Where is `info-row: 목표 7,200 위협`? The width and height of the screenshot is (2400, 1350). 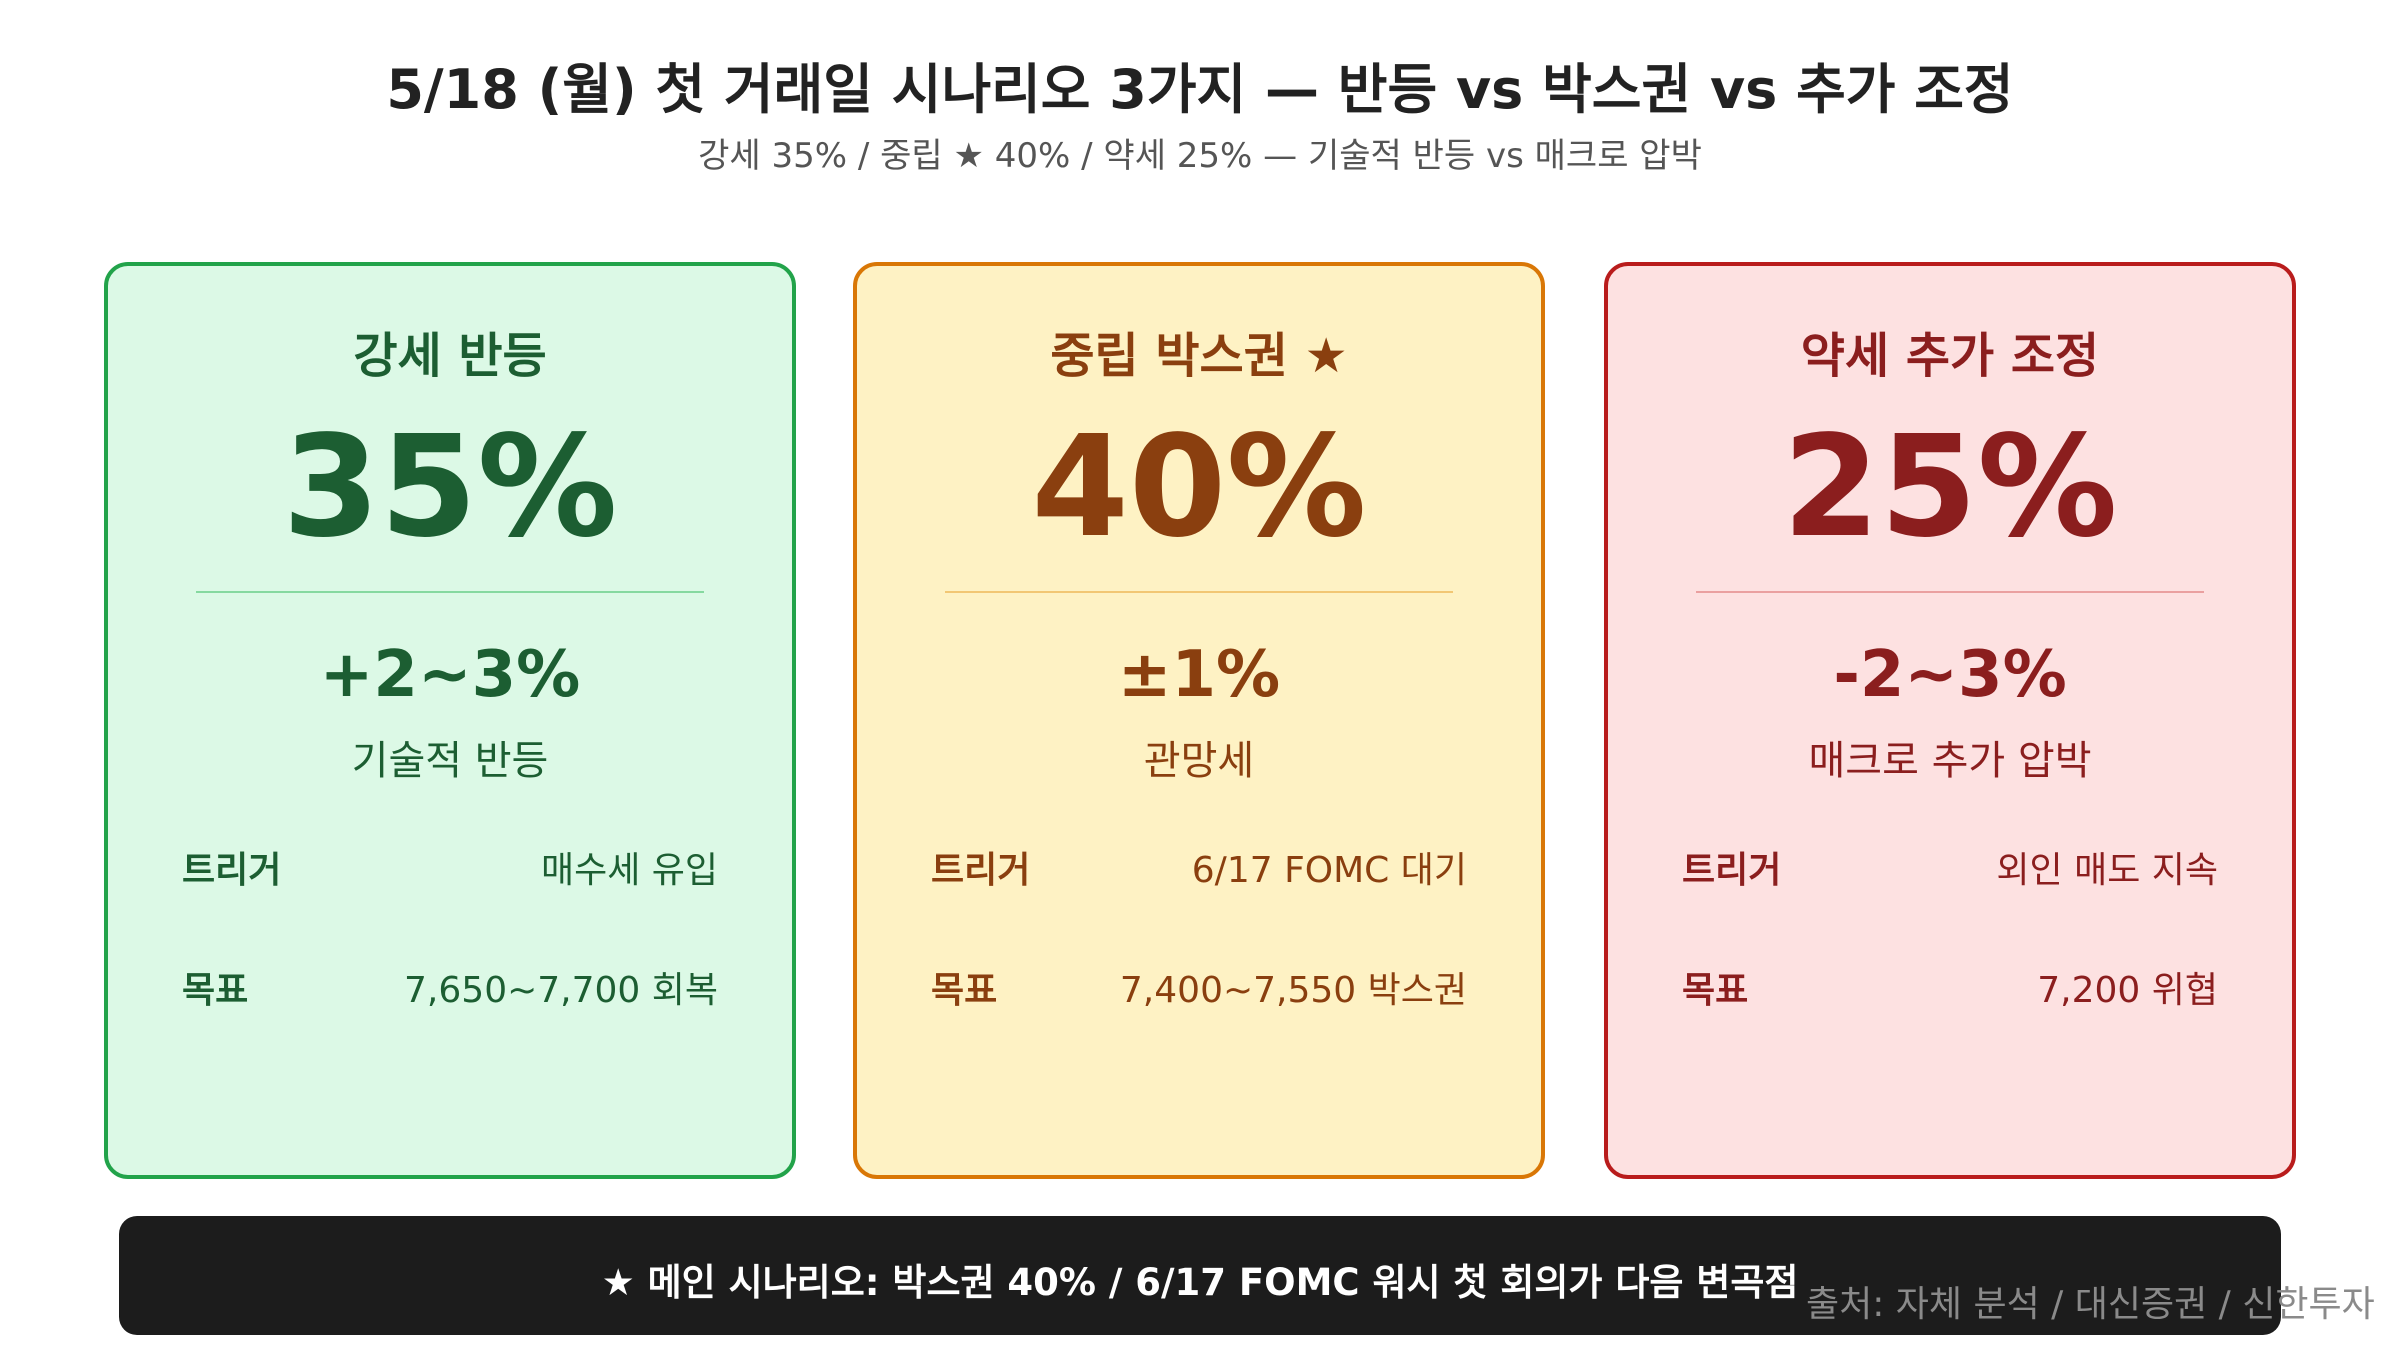
info-row: 목표 7,200 위협 is located at coordinates (1950, 987).